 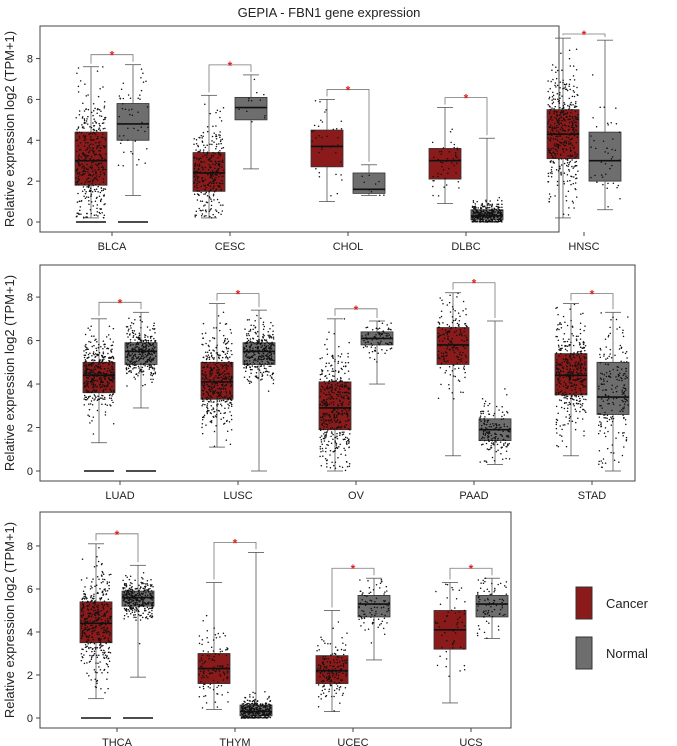 I want to click on normal-box-group, so click(x=487, y=180).